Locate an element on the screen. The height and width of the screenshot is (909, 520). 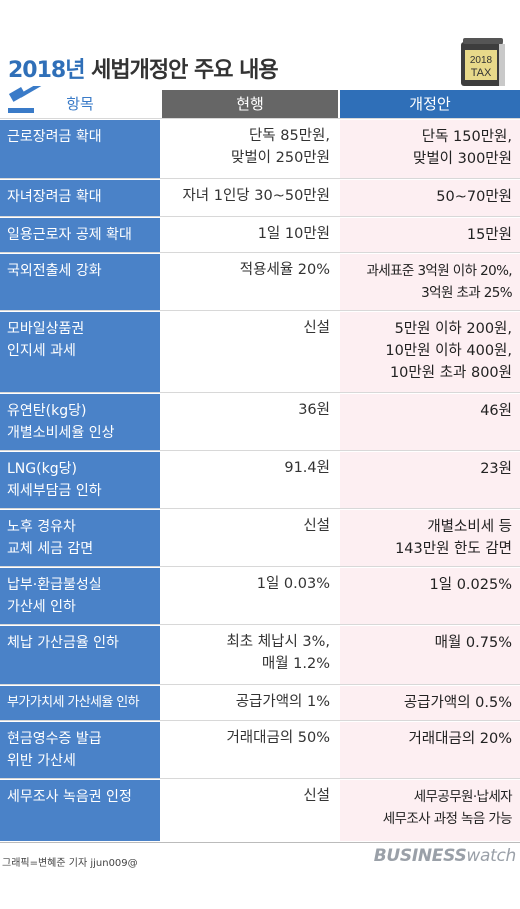
item-cell: 모바일상품권 인지세 과세 is located at coordinates (80, 352).